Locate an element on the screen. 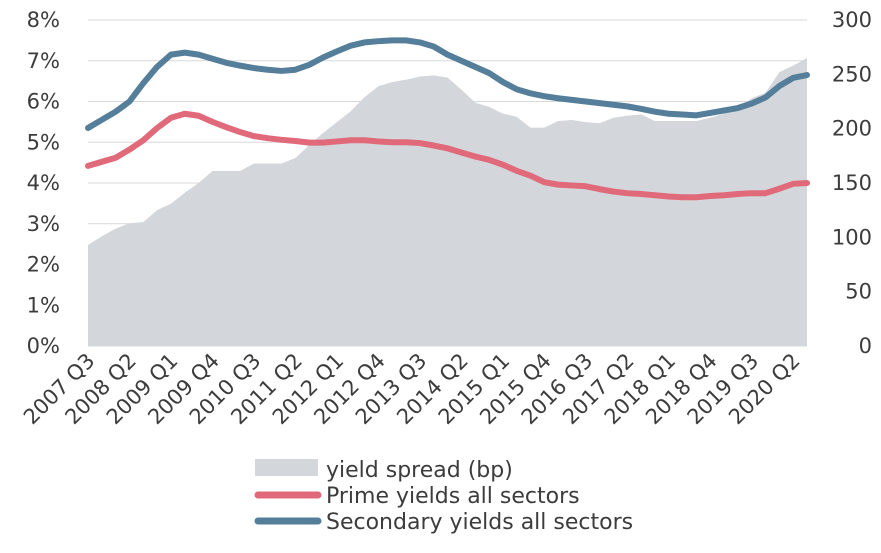 The image size is (881, 553). y-left-tick-label: 0% is located at coordinates (43, 346).